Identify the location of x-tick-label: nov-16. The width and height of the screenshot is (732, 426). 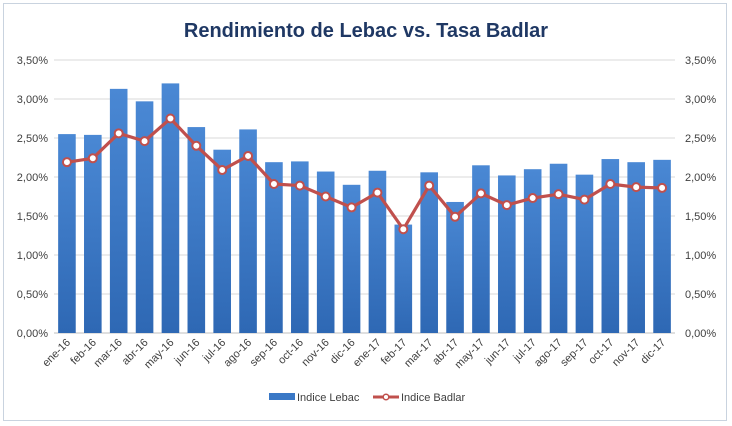
(316, 353).